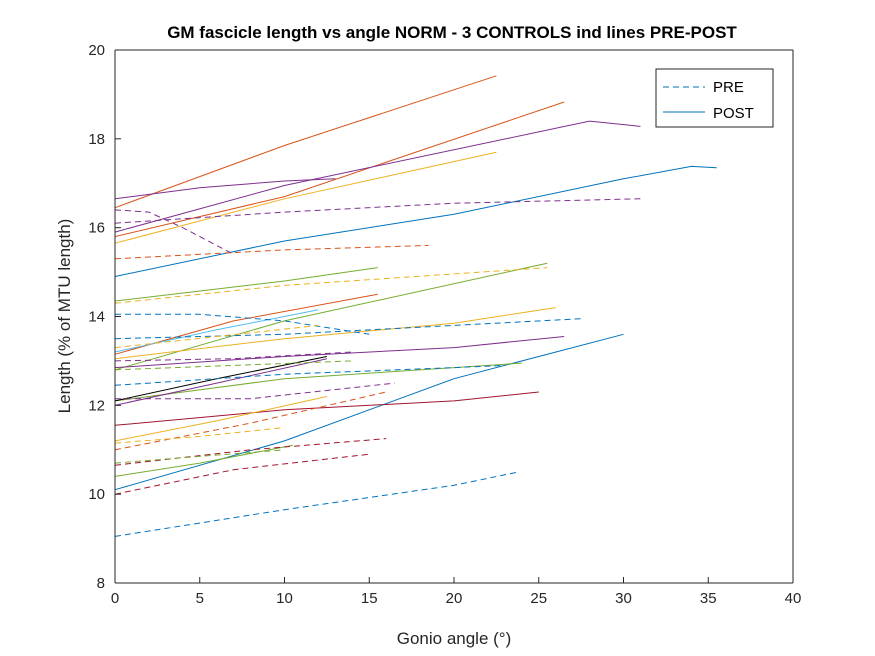 The width and height of the screenshot is (875, 656). I want to click on y-tick-label: 18, so click(96, 139).